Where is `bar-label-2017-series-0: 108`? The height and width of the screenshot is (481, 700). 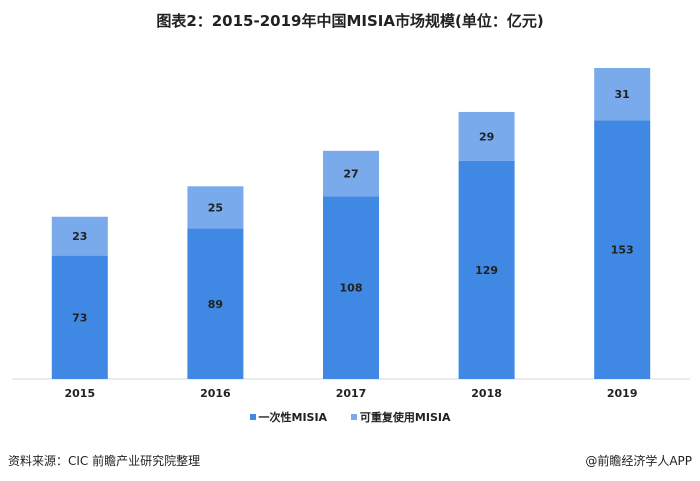
bar-label-2017-series-0: 108 is located at coordinates (351, 288).